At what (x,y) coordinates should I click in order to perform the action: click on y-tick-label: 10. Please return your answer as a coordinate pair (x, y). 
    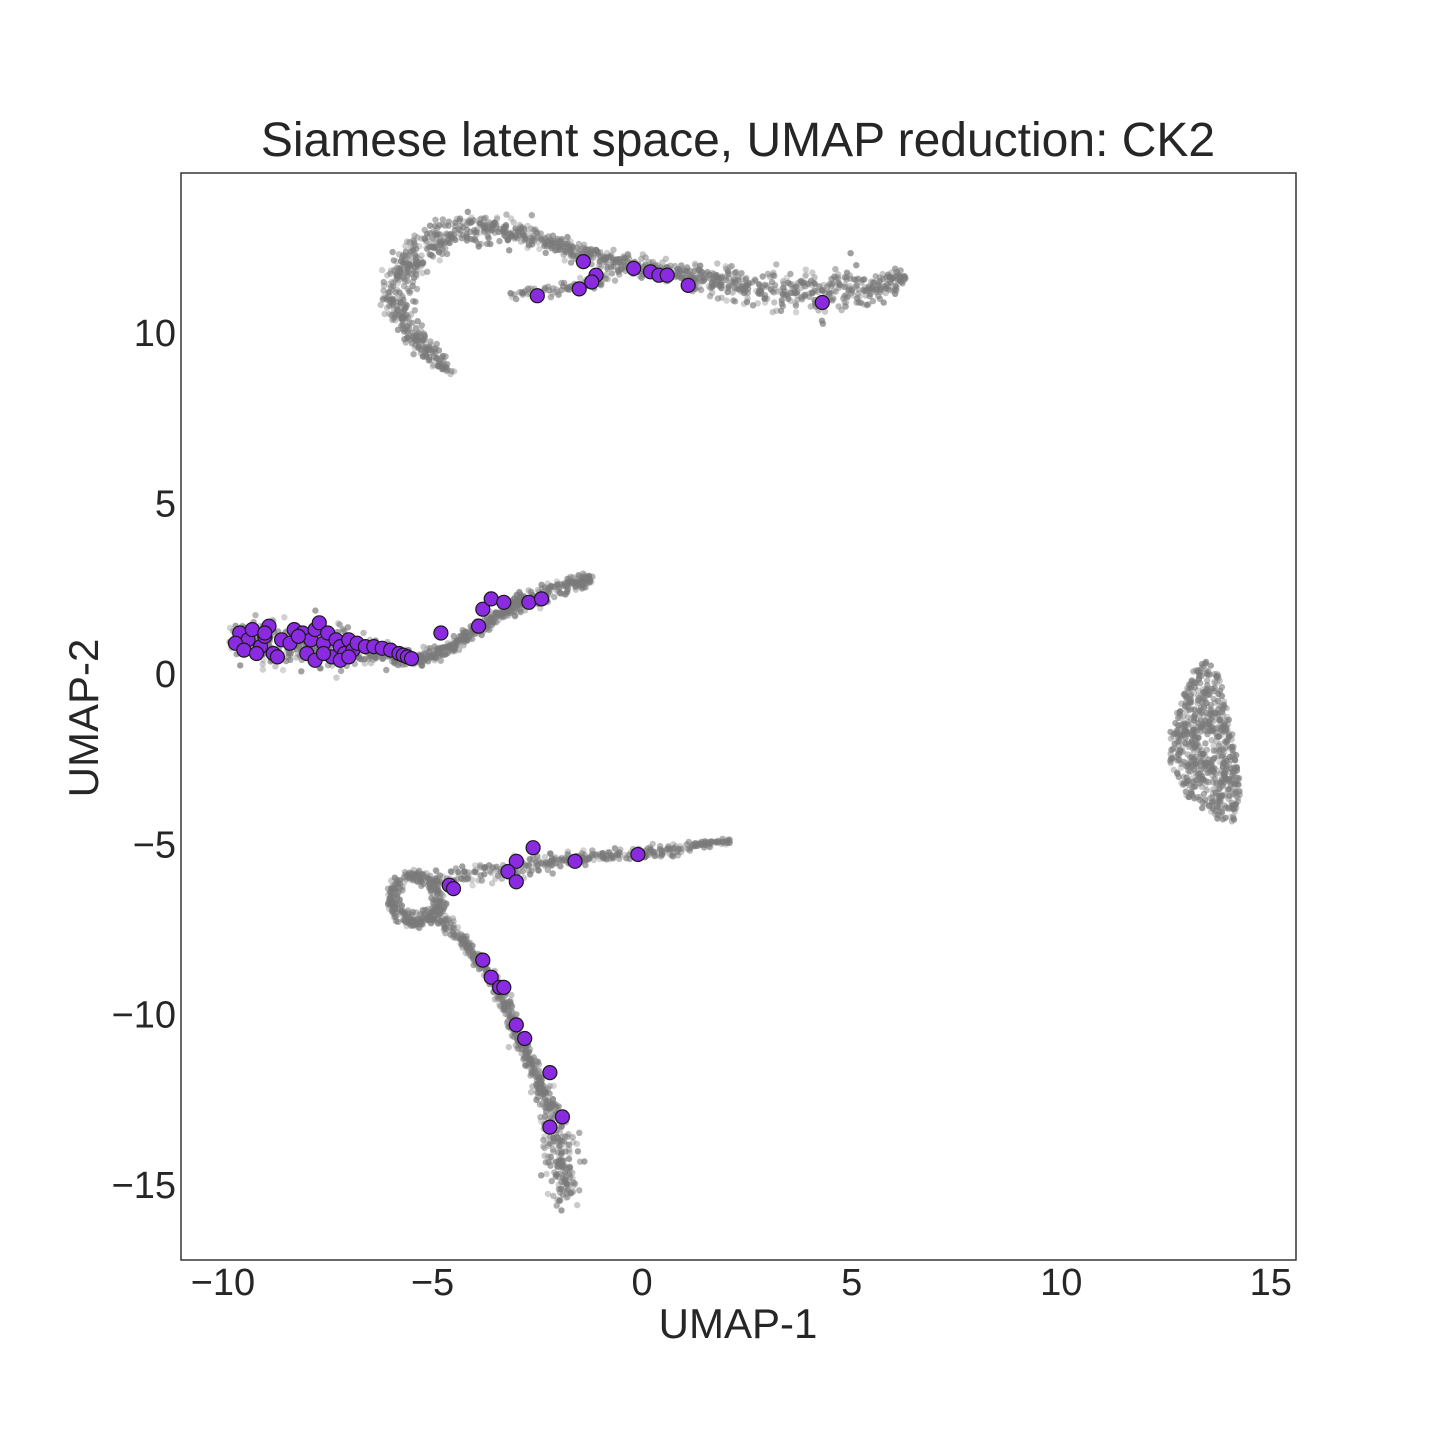
    Looking at the image, I should click on (155, 334).